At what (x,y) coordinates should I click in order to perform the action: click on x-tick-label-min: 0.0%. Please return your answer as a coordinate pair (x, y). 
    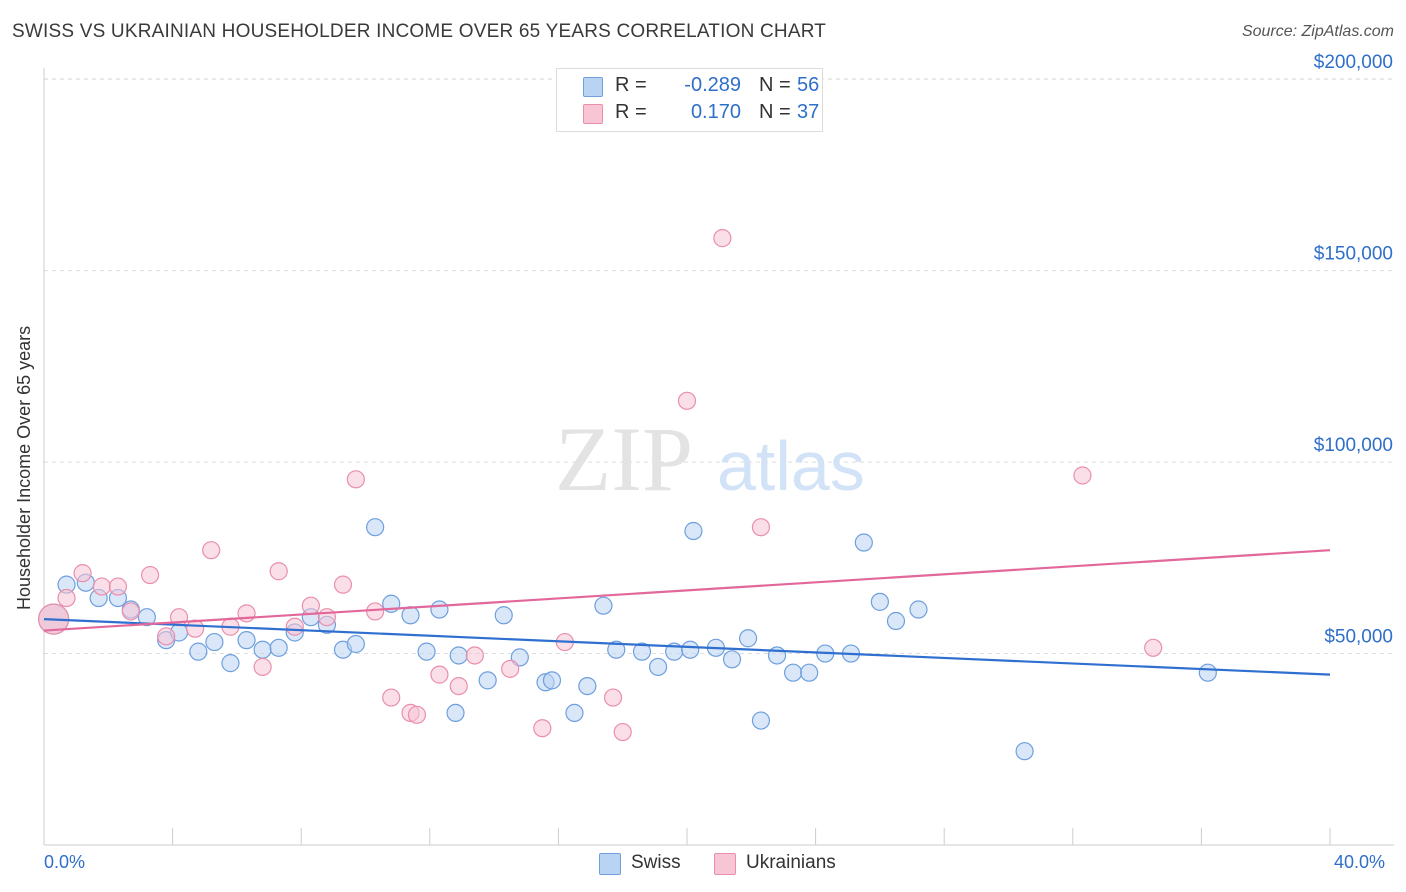
    Looking at the image, I should click on (65, 862).